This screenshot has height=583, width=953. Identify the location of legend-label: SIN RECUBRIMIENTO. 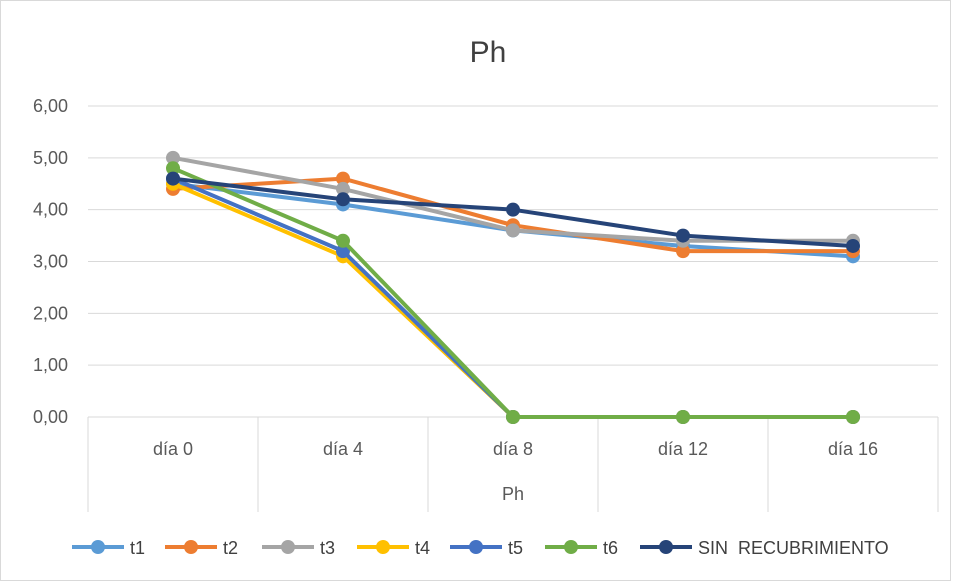
(793, 548).